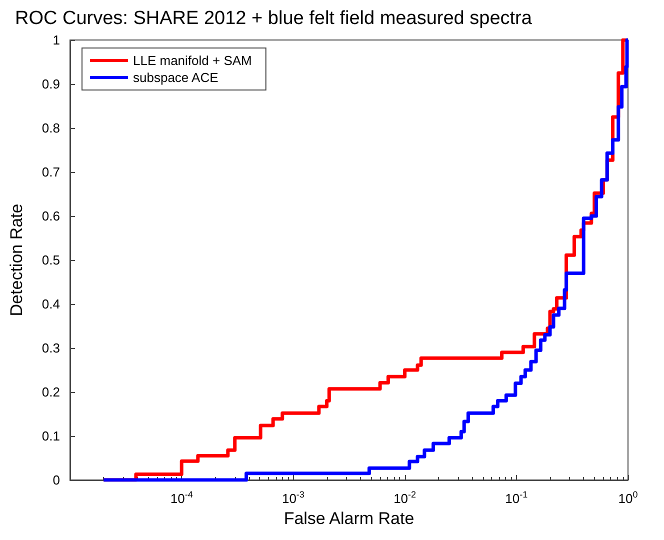 Image resolution: width=664 pixels, height=540 pixels. I want to click on y-tick-label: 0.5, so click(51, 260).